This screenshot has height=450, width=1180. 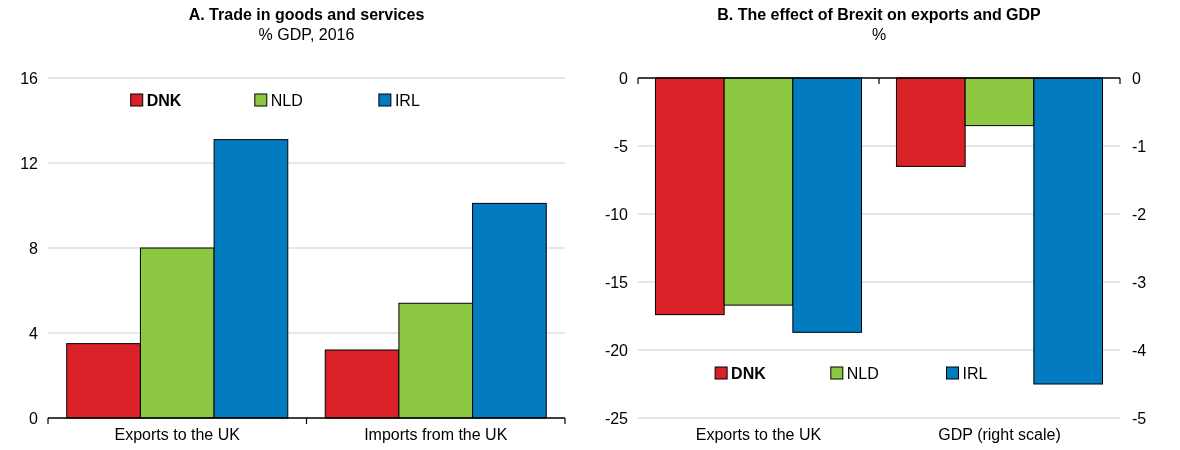 I want to click on x-tick-label: GDP (right scale), so click(x=999, y=434).